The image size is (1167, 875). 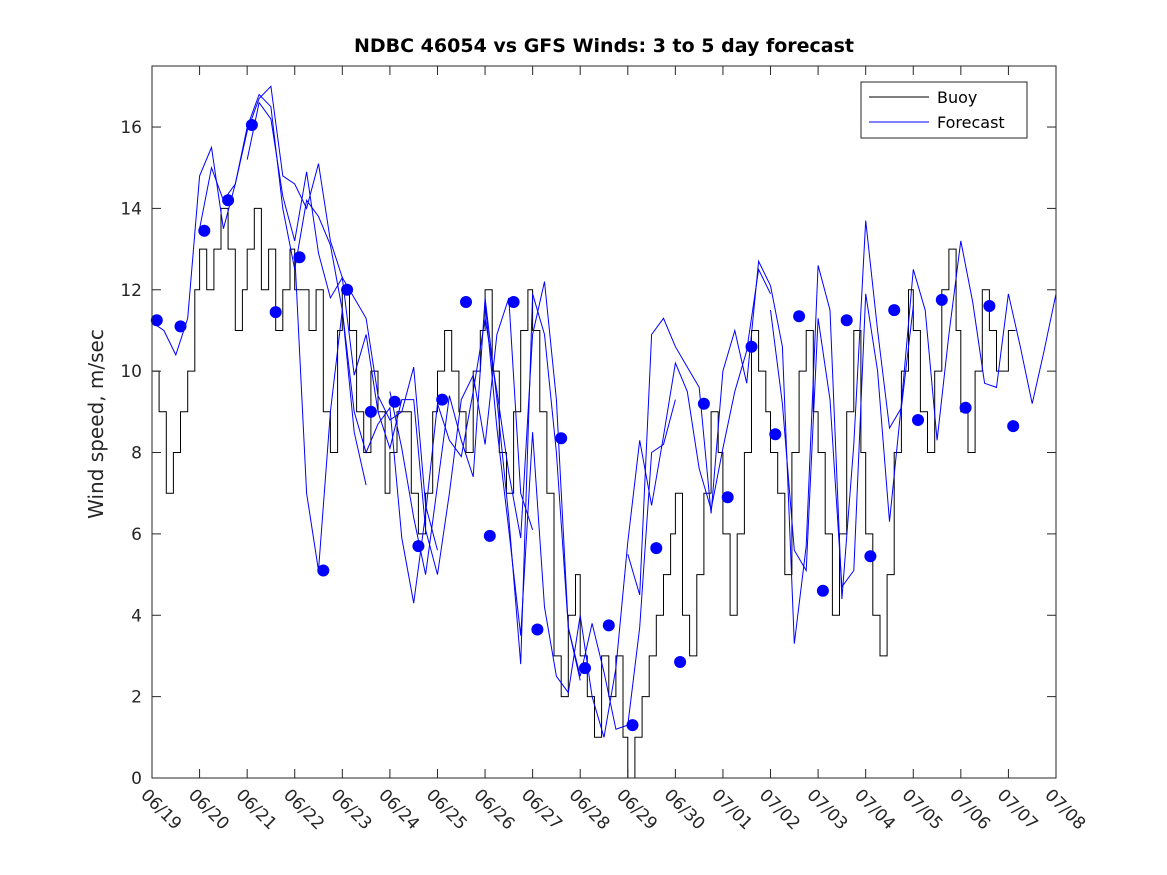 What do you see at coordinates (96, 424) in the screenshot?
I see `y-axis-label: Wind speed, m/sec` at bounding box center [96, 424].